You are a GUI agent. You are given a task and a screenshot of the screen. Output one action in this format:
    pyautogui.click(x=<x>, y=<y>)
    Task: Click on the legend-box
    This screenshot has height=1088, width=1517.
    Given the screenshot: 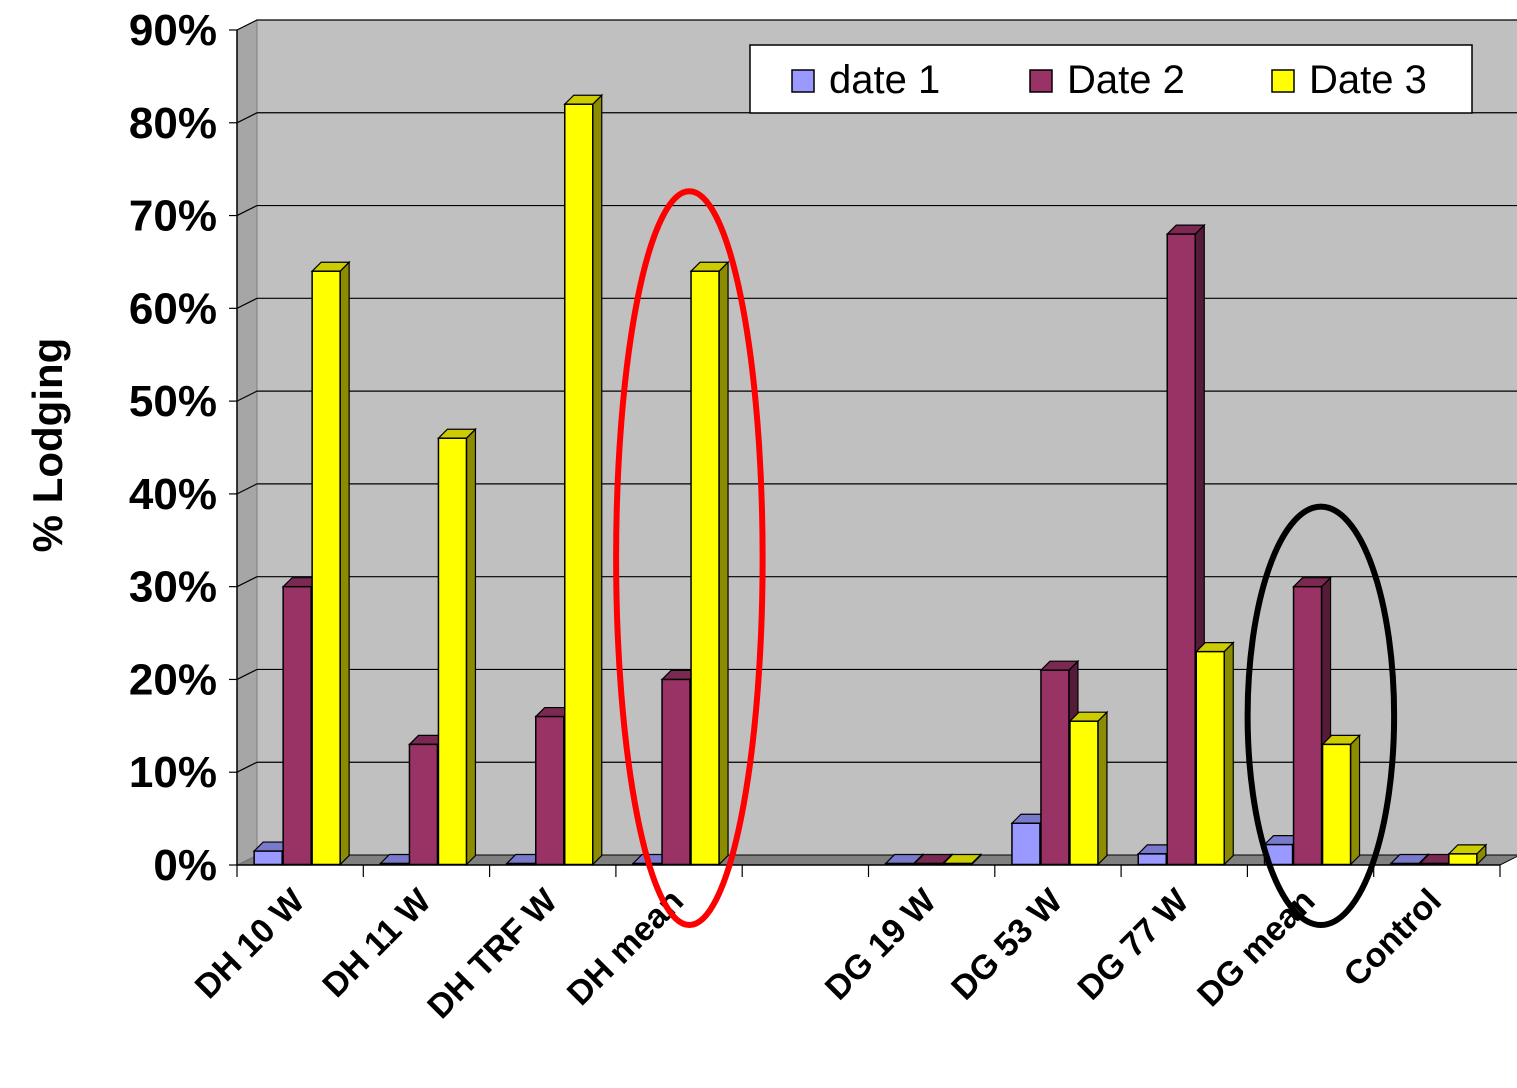 What is the action you would take?
    pyautogui.click(x=1111, y=79)
    